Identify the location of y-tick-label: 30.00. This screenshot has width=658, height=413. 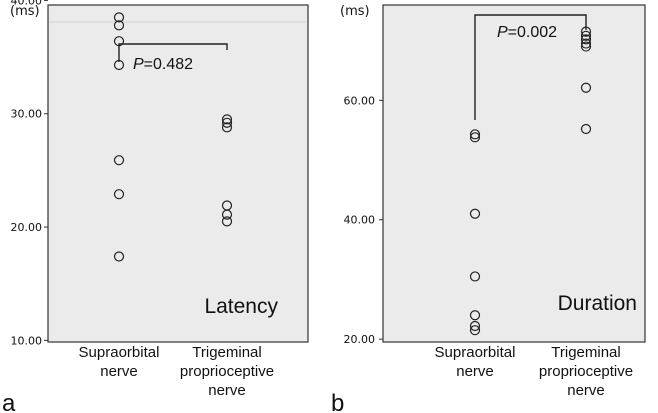
(27, 114).